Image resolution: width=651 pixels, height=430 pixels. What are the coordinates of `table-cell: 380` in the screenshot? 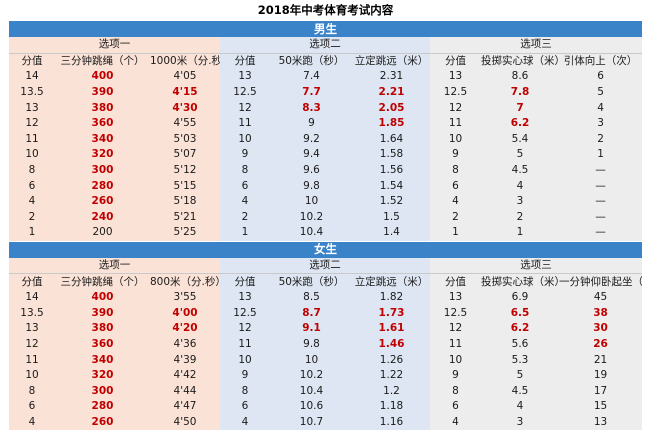 It's located at (102, 329).